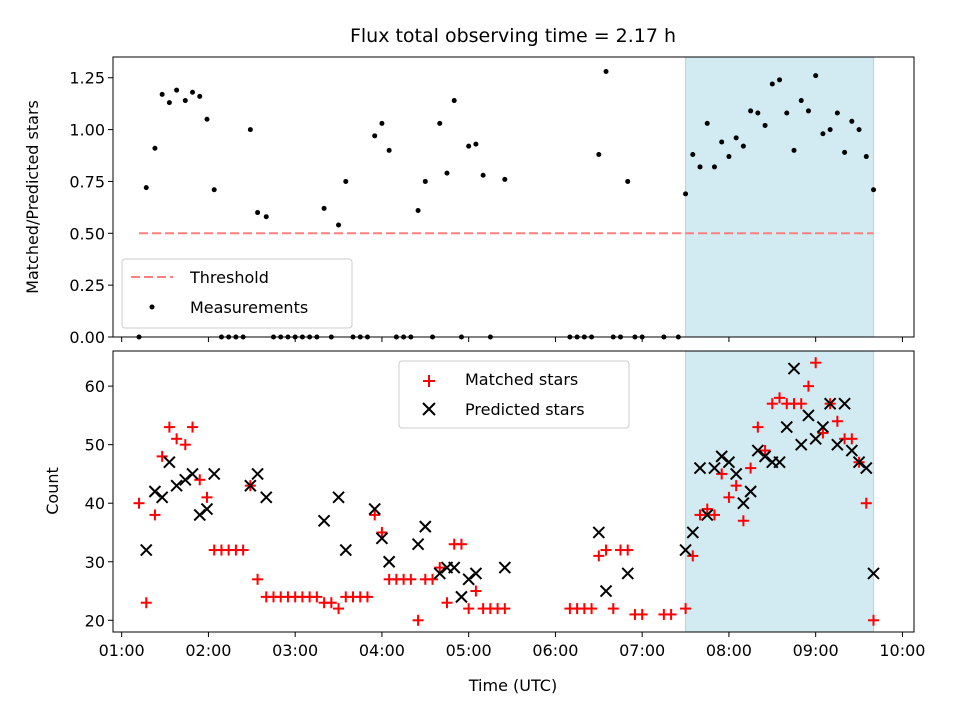 Image resolution: width=960 pixels, height=725 pixels. I want to click on top-y-tick-label: 1.25, so click(87, 78).